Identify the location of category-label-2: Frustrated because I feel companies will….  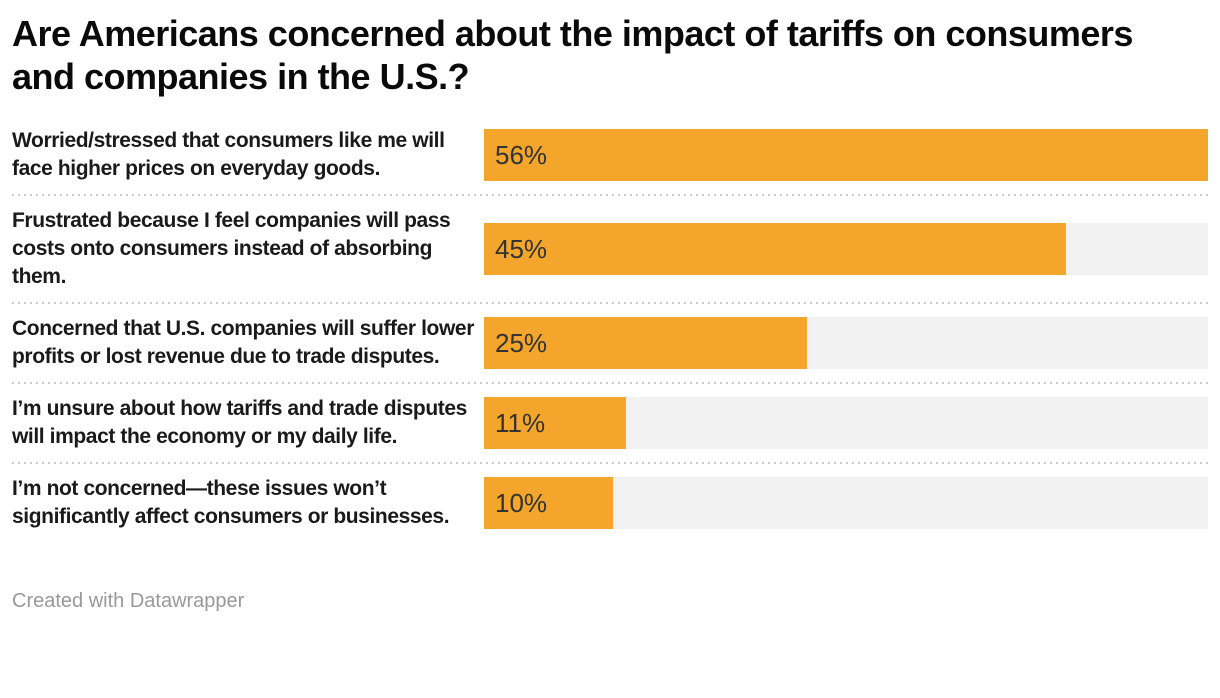
(231, 248).